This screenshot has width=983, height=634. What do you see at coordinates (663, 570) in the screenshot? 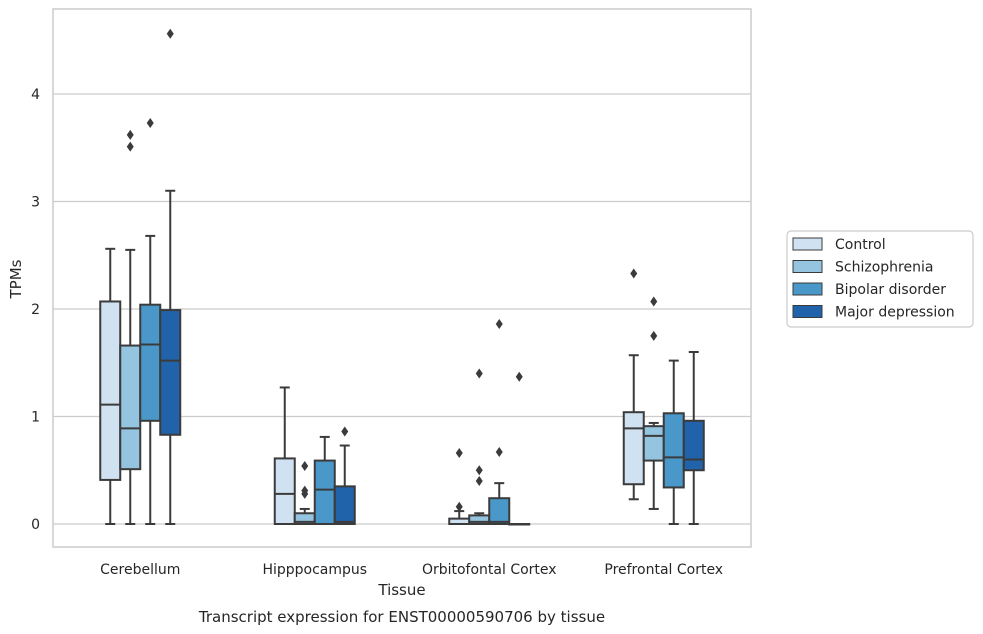
I see `x-tick-label: Prefrontal Cortex` at bounding box center [663, 570].